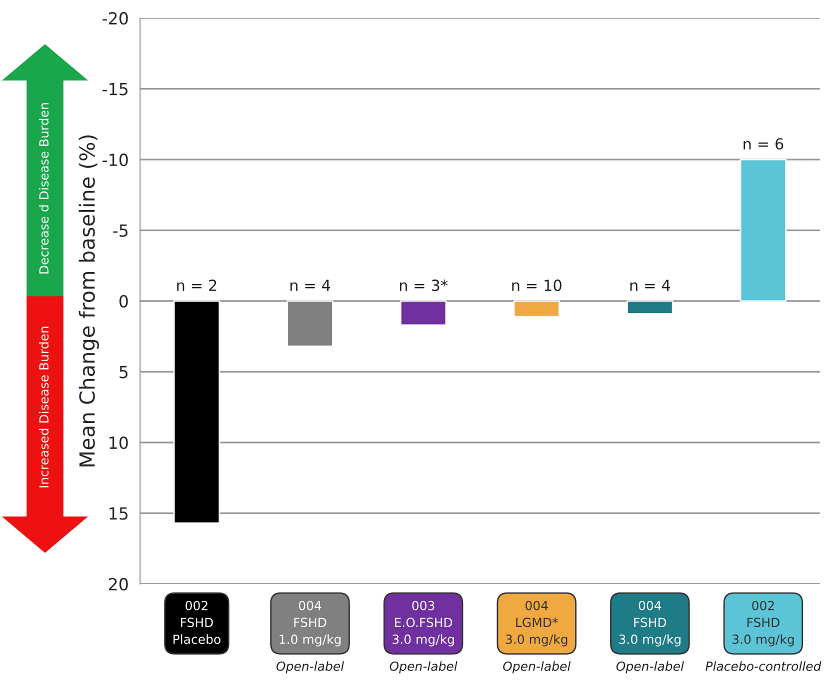 The width and height of the screenshot is (824, 696). Describe the element at coordinates (649, 623) in the screenshot. I see `x-tick-label: 004 FSHD 3.0 mg/kg` at that location.